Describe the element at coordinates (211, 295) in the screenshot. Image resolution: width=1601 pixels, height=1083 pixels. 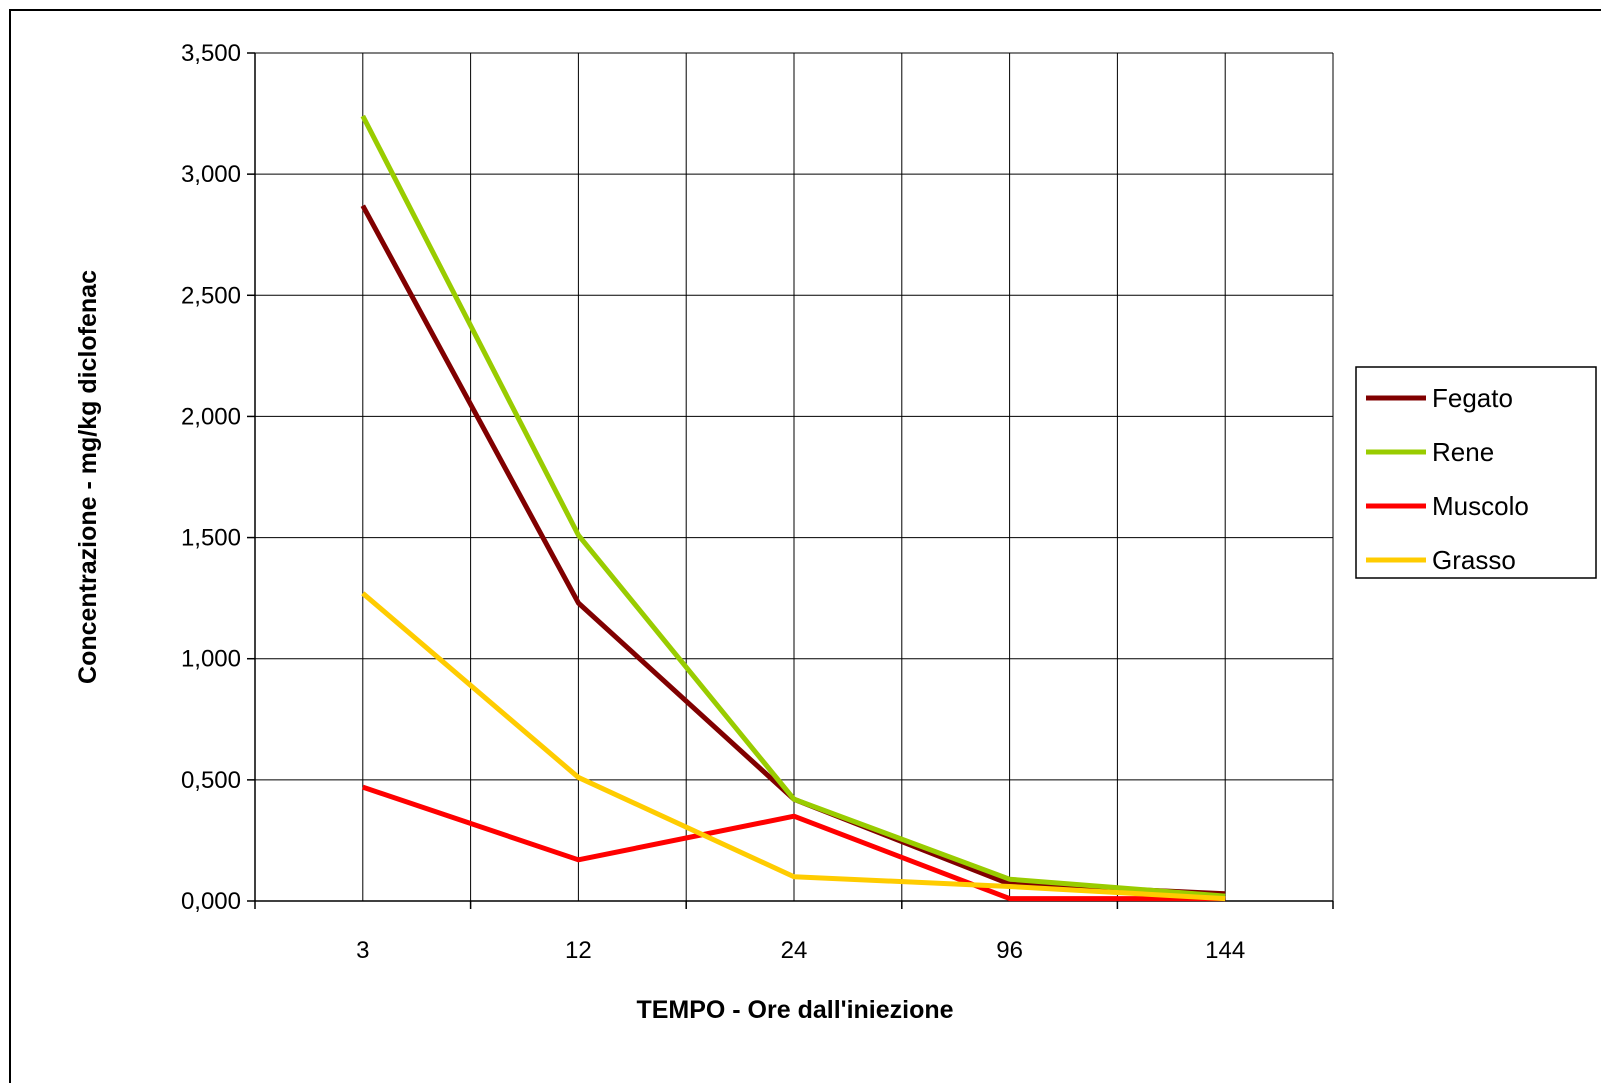
I see `y-tick-label: 2,500` at that location.